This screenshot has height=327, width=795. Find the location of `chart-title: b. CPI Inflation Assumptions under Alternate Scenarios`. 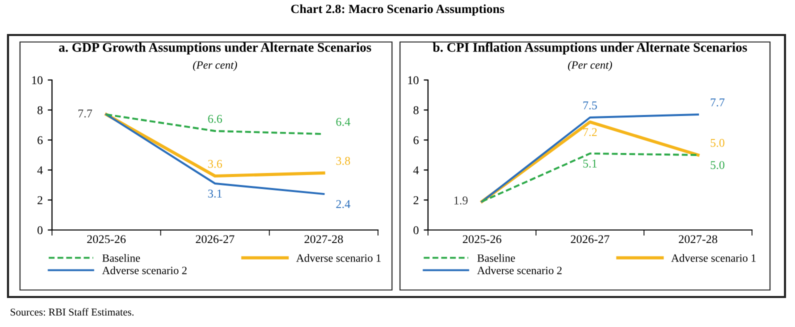

chart-title: b. CPI Inflation Assumptions under Alternate Scenarios is located at coordinates (589, 48).